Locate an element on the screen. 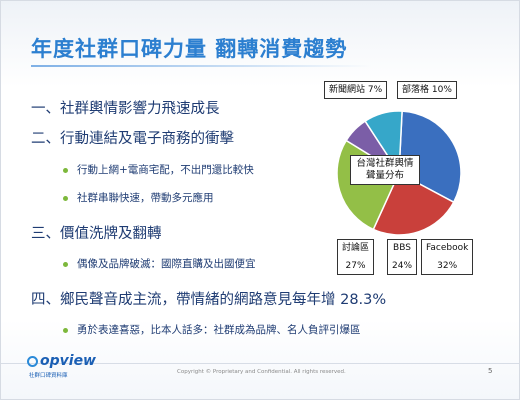 The width and height of the screenshot is (520, 400). callout-bbs-label: BBS is located at coordinates (402, 248).